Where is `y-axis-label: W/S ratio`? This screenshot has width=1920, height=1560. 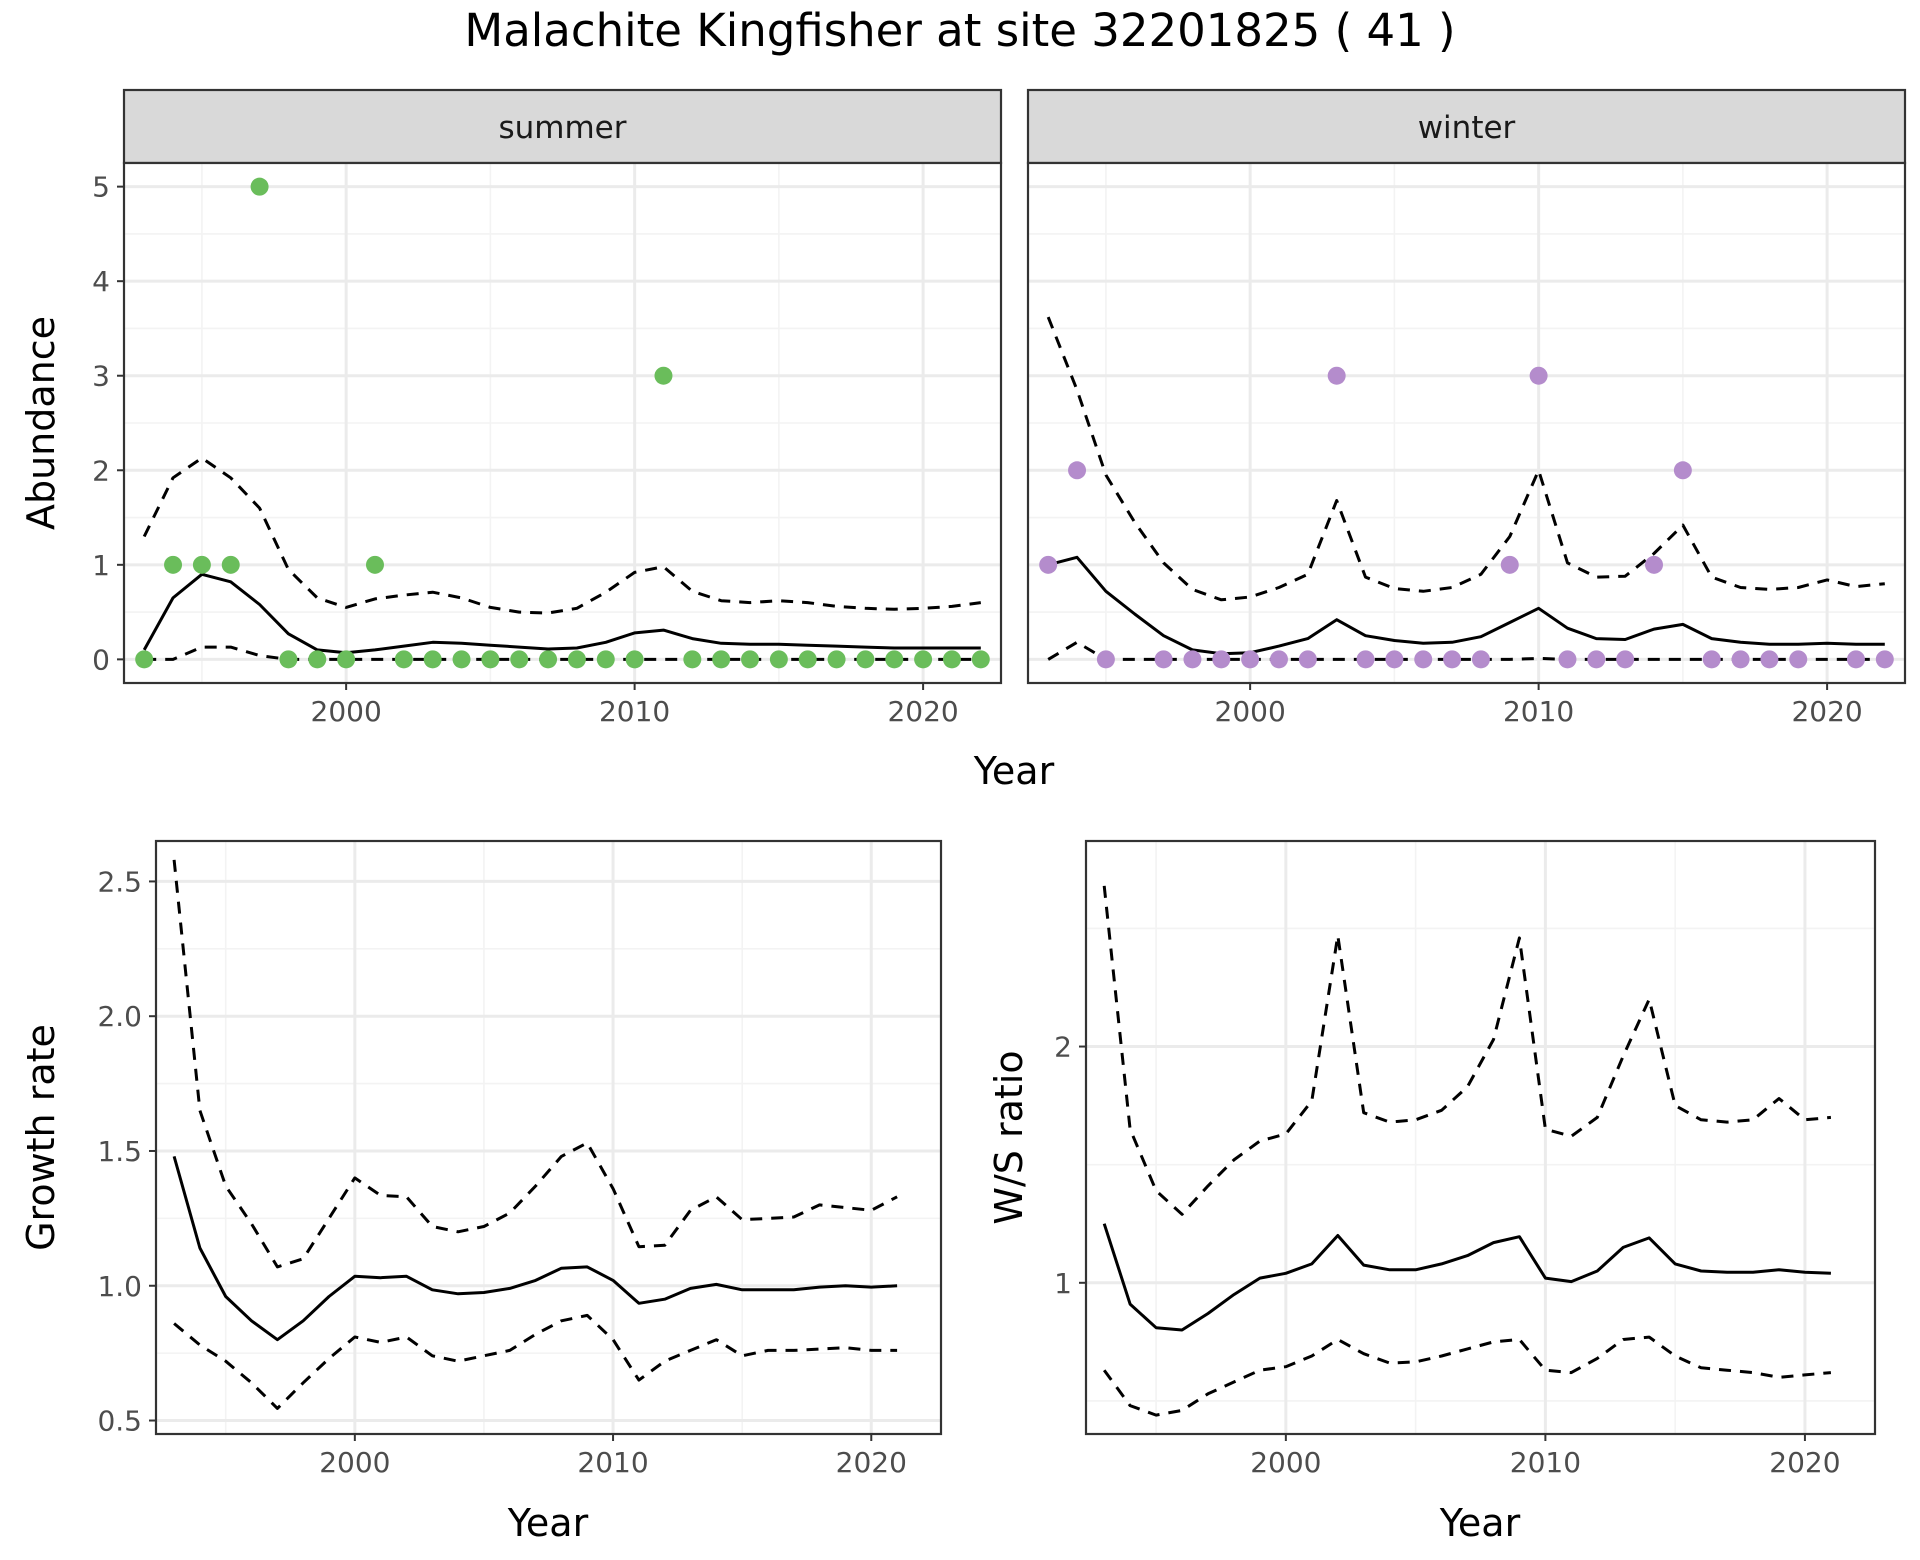 y-axis-label: W/S ratio is located at coordinates (1009, 1137).